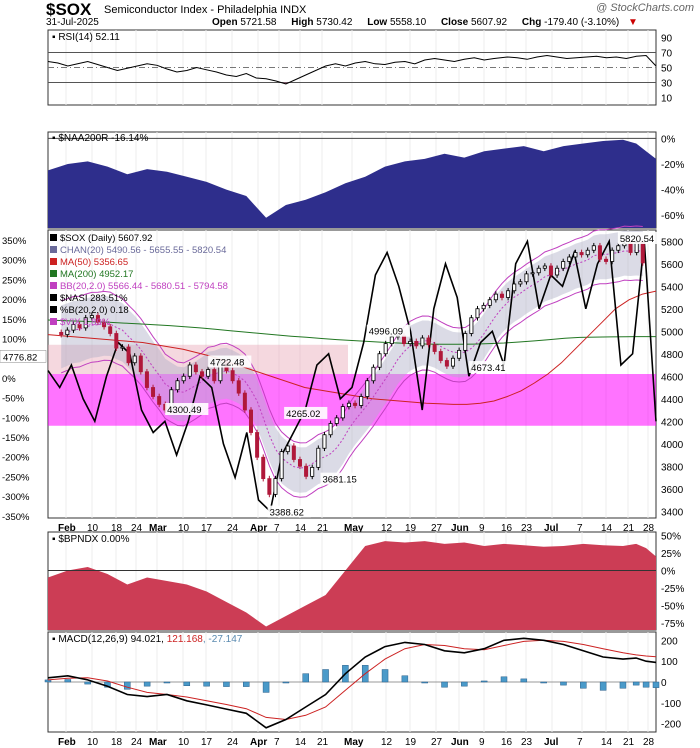  What do you see at coordinates (672, 165) in the screenshot?
I see `naa200r-tick-label: -20%` at bounding box center [672, 165].